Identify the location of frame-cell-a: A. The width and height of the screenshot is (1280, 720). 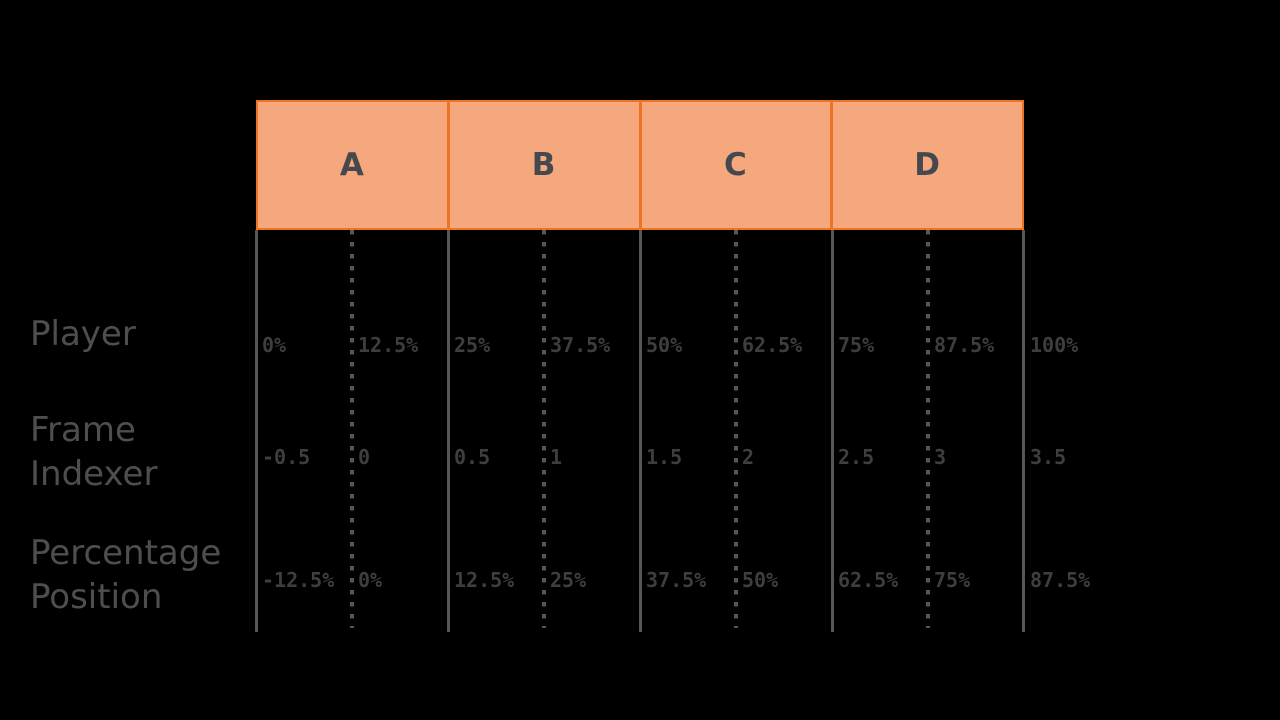
(352, 165).